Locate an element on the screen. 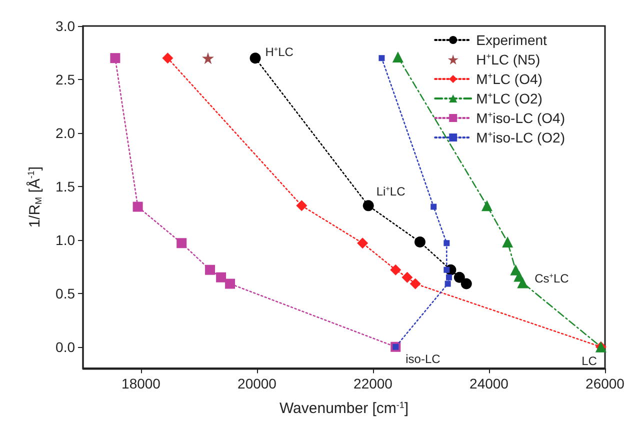 This screenshot has width=638, height=429. y-tick-label: 1.5 is located at coordinates (66, 186).